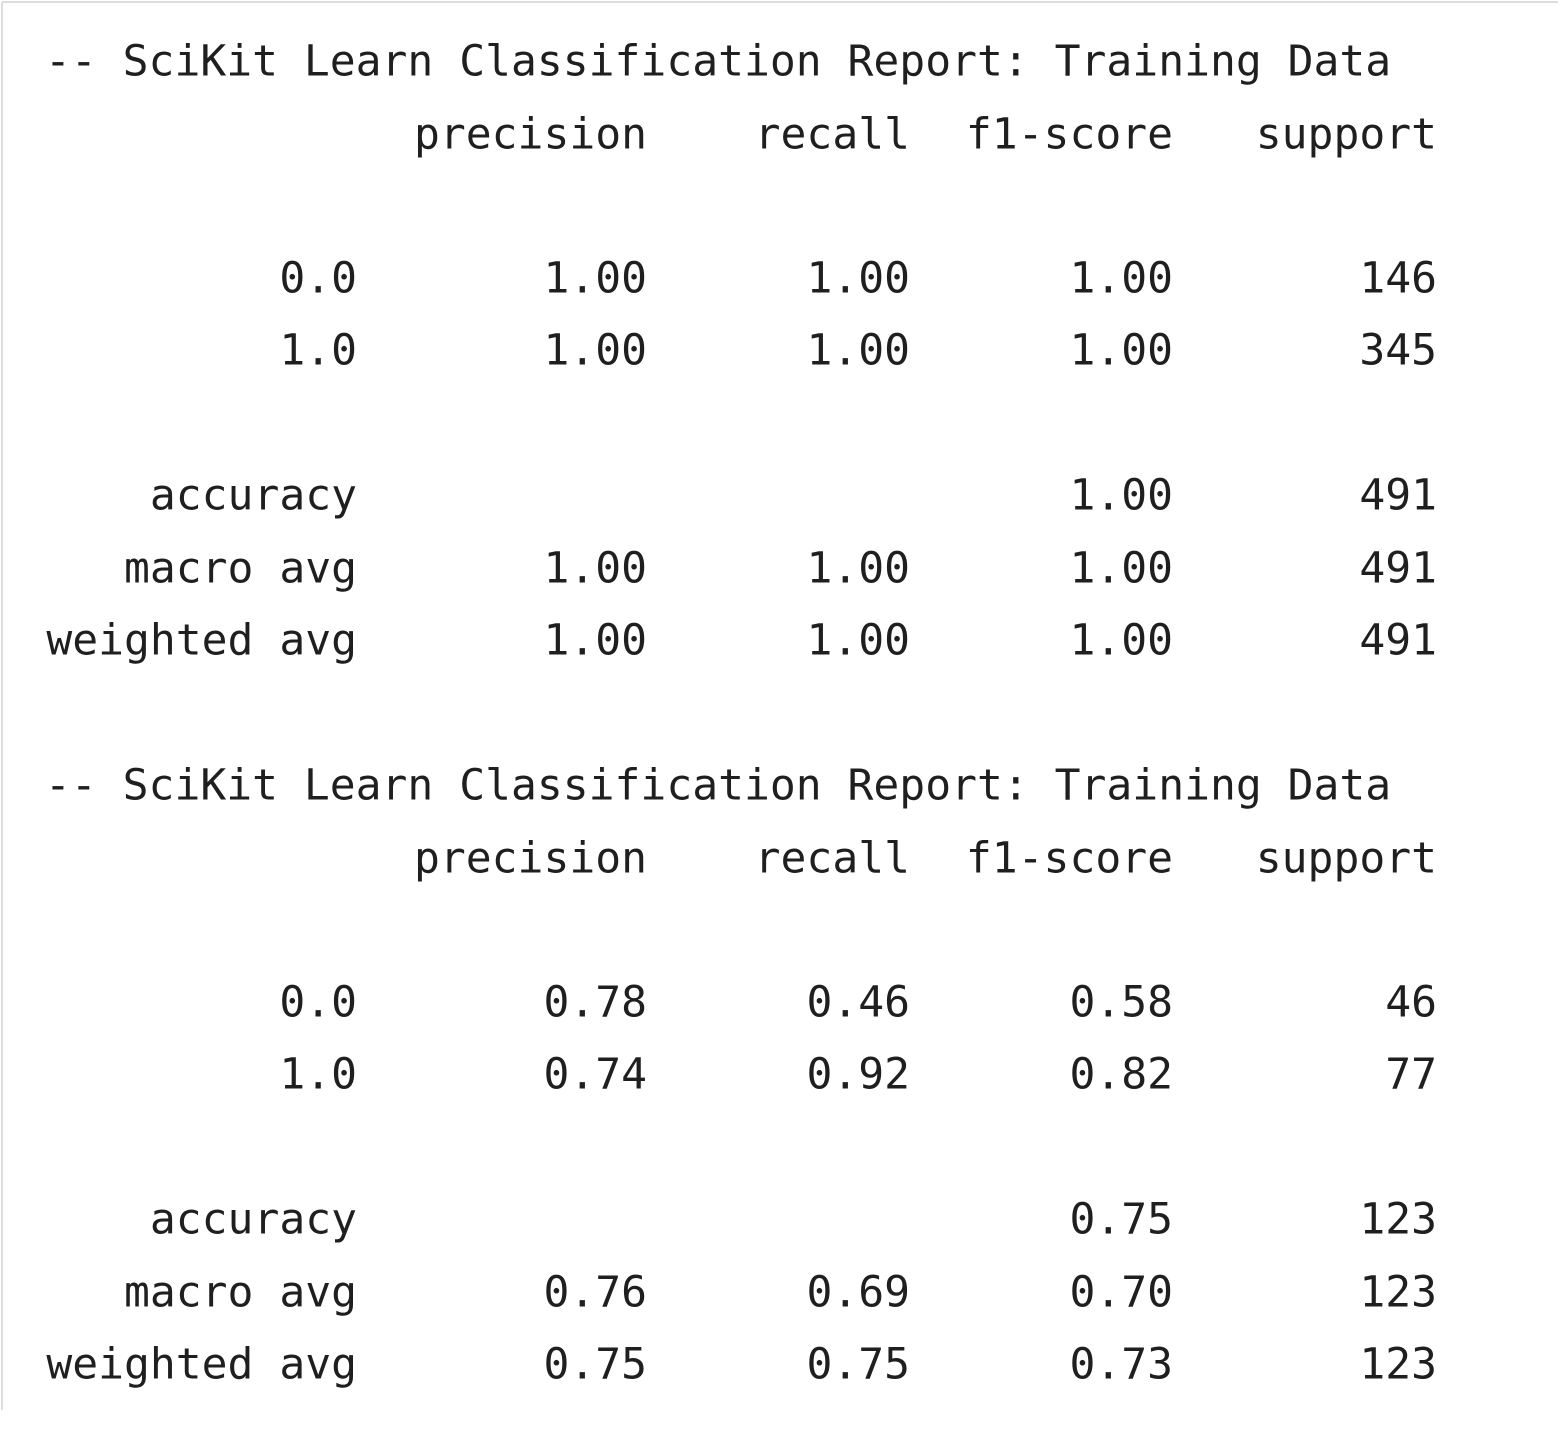  What do you see at coordinates (1121, 1293) in the screenshot?
I see `cell-value: 0.70` at bounding box center [1121, 1293].